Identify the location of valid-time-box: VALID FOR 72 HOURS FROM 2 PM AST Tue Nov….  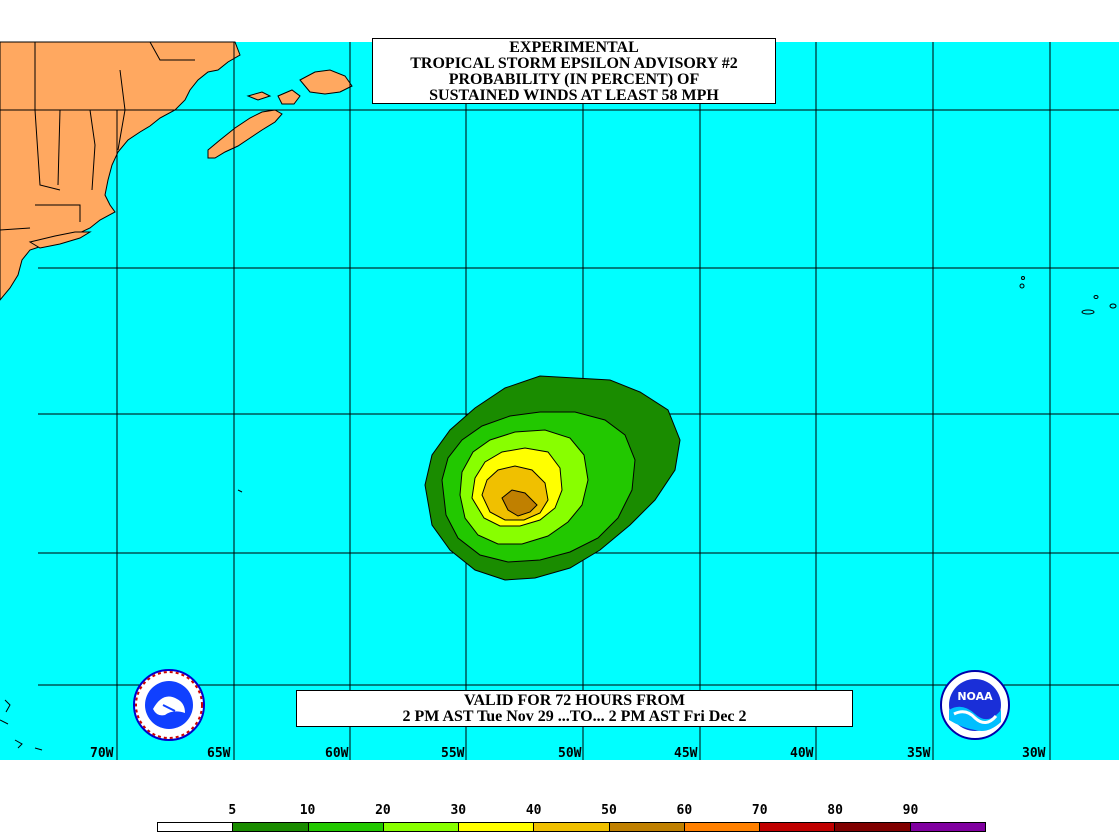
(574, 708).